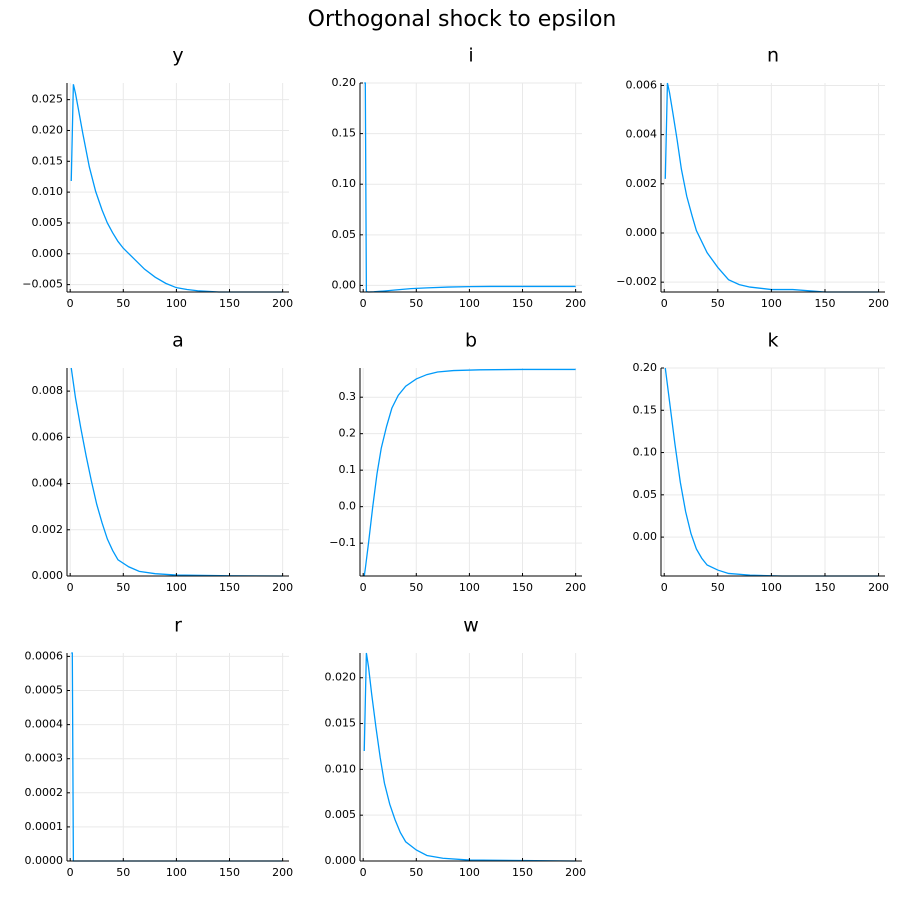 The width and height of the screenshot is (899, 899). What do you see at coordinates (471, 341) in the screenshot?
I see `panel-title: b` at bounding box center [471, 341].